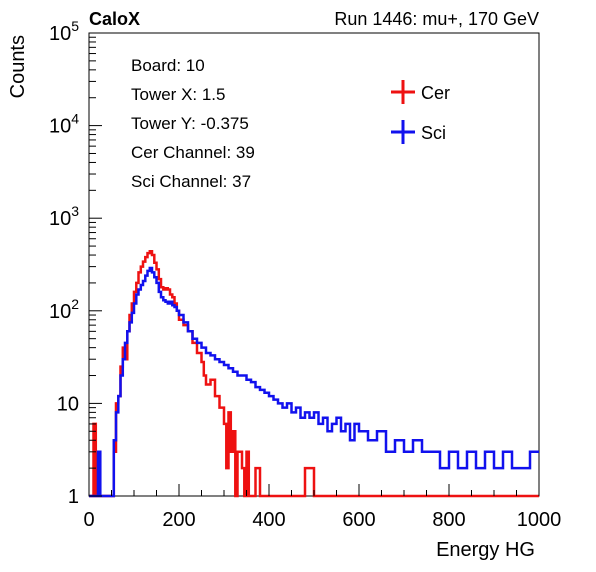 The image size is (596, 572). Describe the element at coordinates (114, 19) in the screenshot. I see `chart-title-left: CaloX` at that location.